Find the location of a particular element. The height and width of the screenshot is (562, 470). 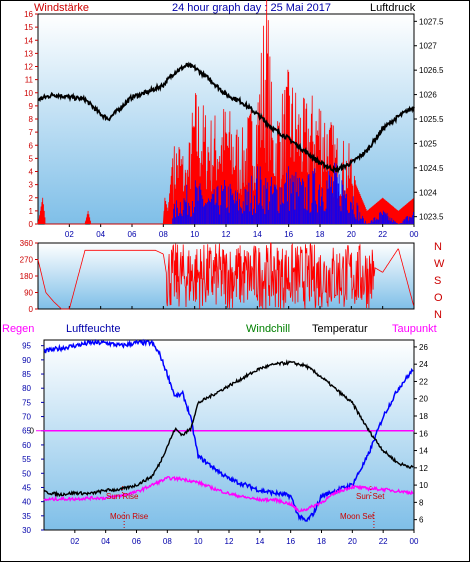

temperature-y-tick-label: 12 is located at coordinates (423, 468).